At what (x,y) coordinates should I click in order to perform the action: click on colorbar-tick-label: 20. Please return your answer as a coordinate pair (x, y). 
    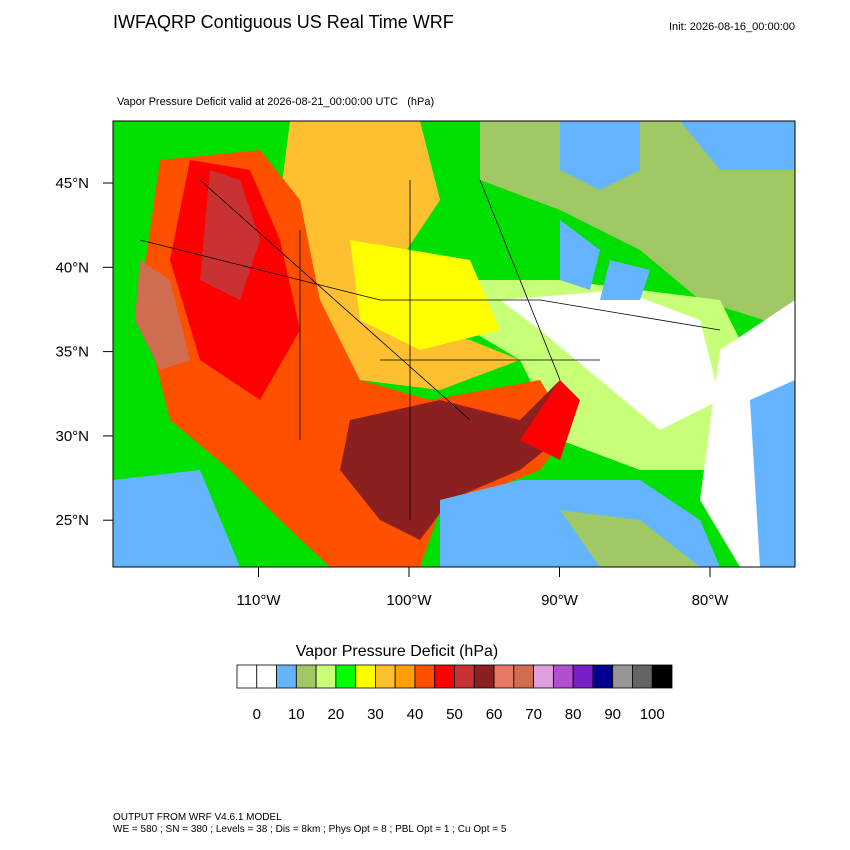
    Looking at the image, I should click on (336, 714).